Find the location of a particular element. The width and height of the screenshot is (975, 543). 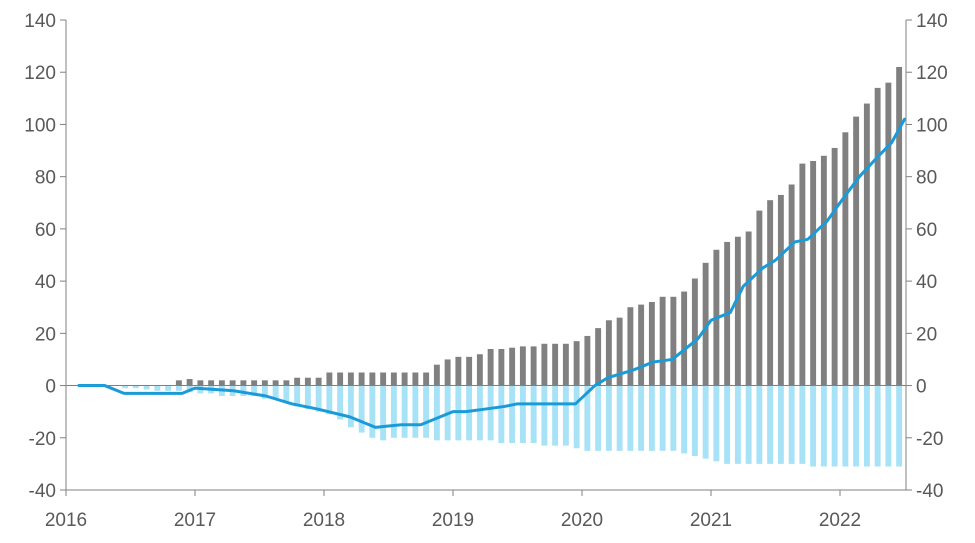

x-tick-label: 2022 is located at coordinates (840, 520).